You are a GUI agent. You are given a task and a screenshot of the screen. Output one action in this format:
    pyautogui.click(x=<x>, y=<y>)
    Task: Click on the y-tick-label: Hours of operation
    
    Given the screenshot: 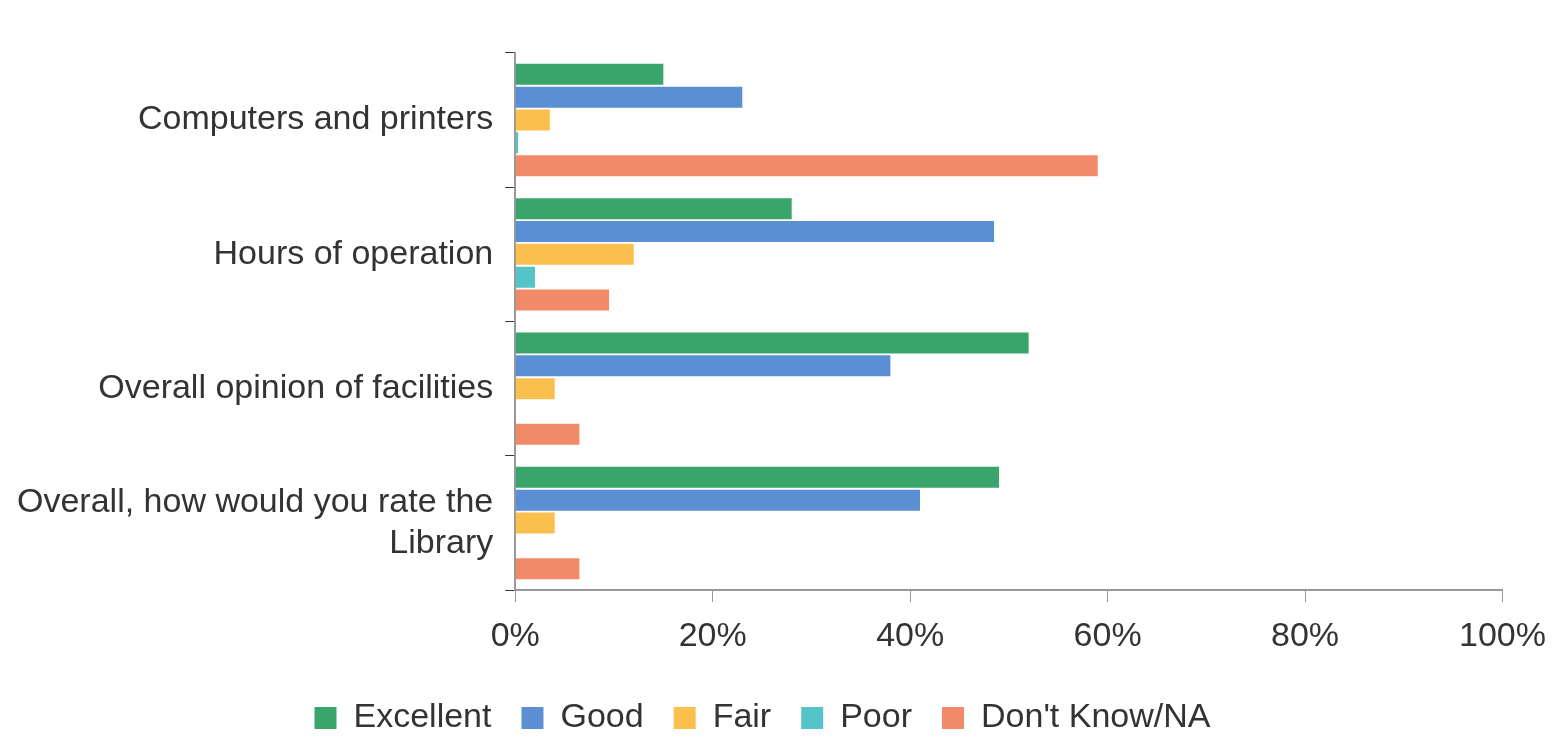 What is the action you would take?
    pyautogui.click(x=353, y=251)
    